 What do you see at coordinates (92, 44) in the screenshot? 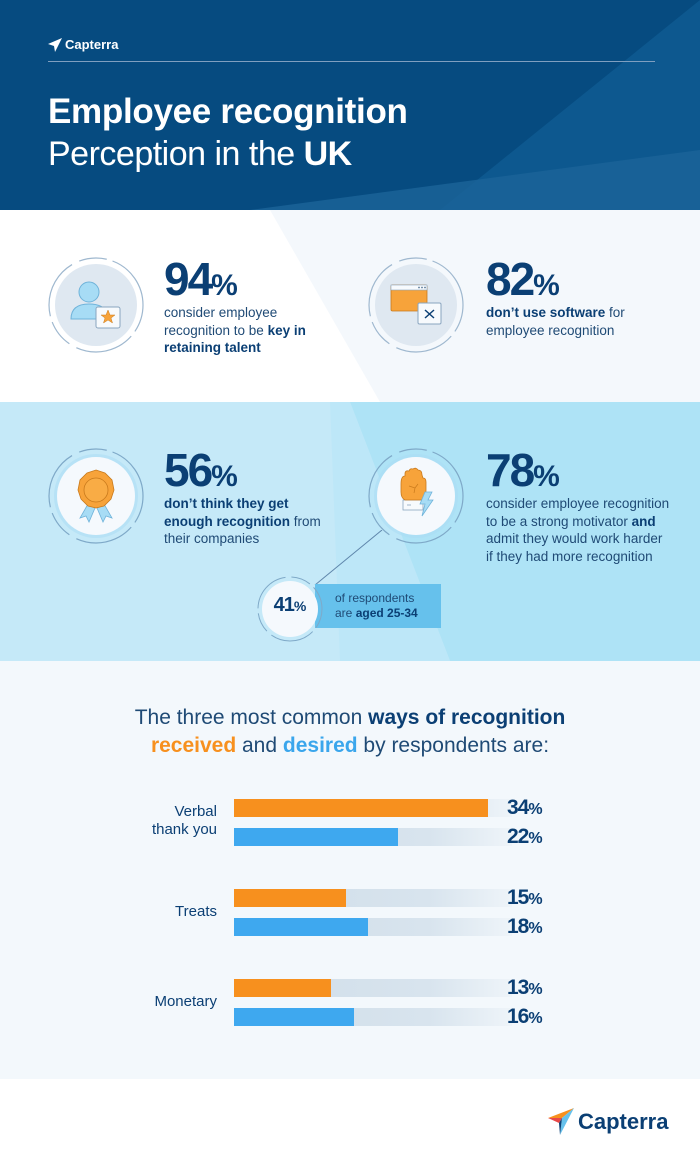
I see `brand-name: Capterra` at bounding box center [92, 44].